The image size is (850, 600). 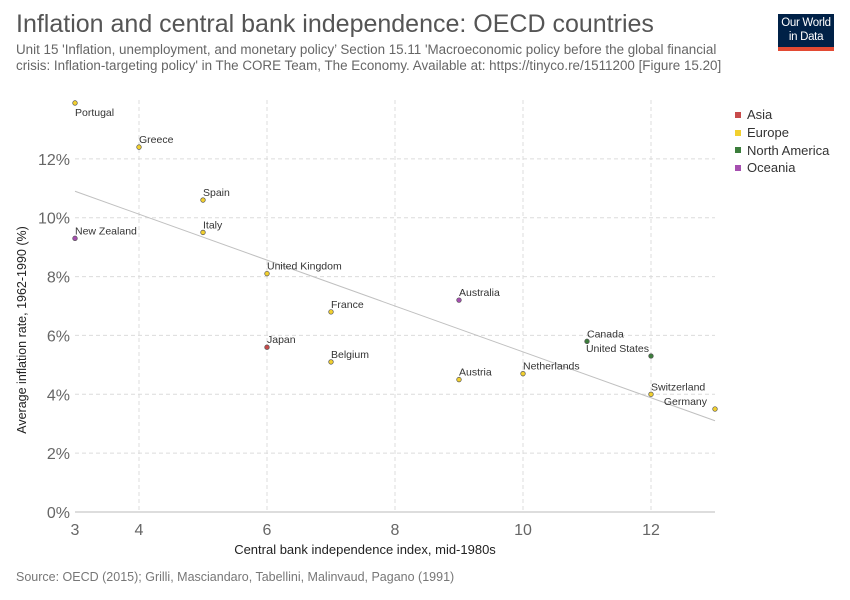 I want to click on data-point-canada, so click(x=587, y=341).